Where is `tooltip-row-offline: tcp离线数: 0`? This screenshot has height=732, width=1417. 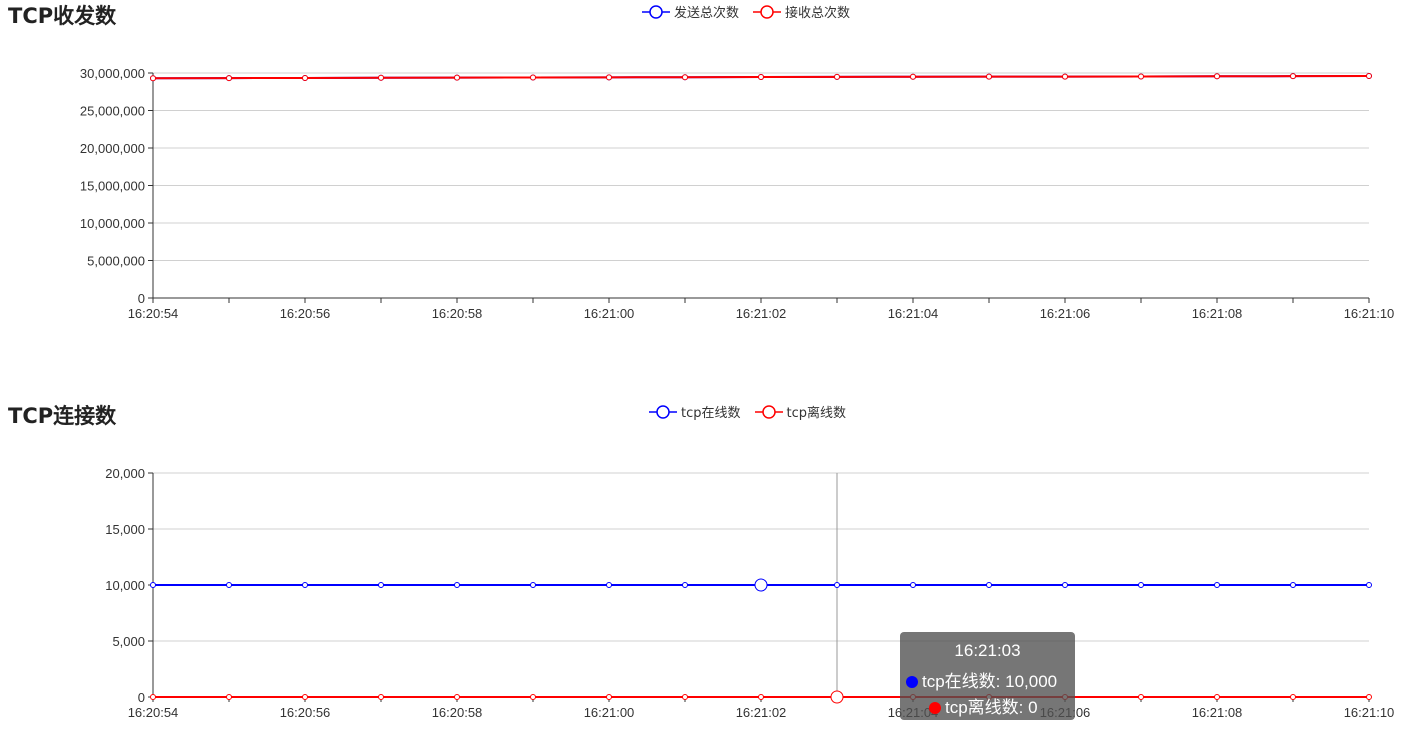
tooltip-row-offline: tcp离线数: 0 is located at coordinates (1002, 705).